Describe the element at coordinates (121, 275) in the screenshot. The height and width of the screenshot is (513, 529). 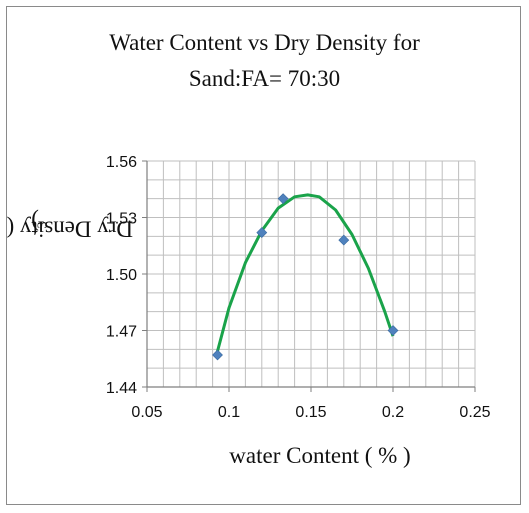
I see `y-tick-label: 1.50` at that location.